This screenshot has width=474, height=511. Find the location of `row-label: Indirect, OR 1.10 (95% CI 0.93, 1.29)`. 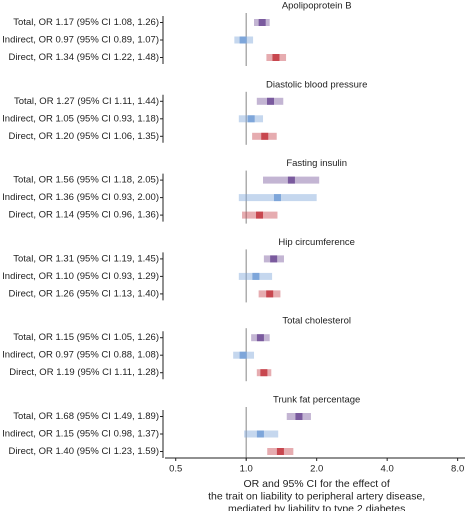

row-label: Indirect, OR 1.10 (95% CI 0.93, 1.29) is located at coordinates (80, 276).